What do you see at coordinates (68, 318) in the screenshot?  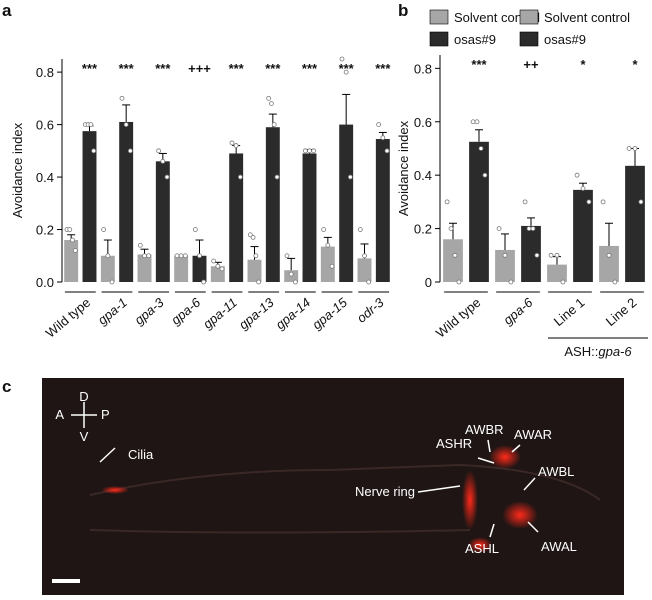 I see `x-tick-label: Wild type` at bounding box center [68, 318].